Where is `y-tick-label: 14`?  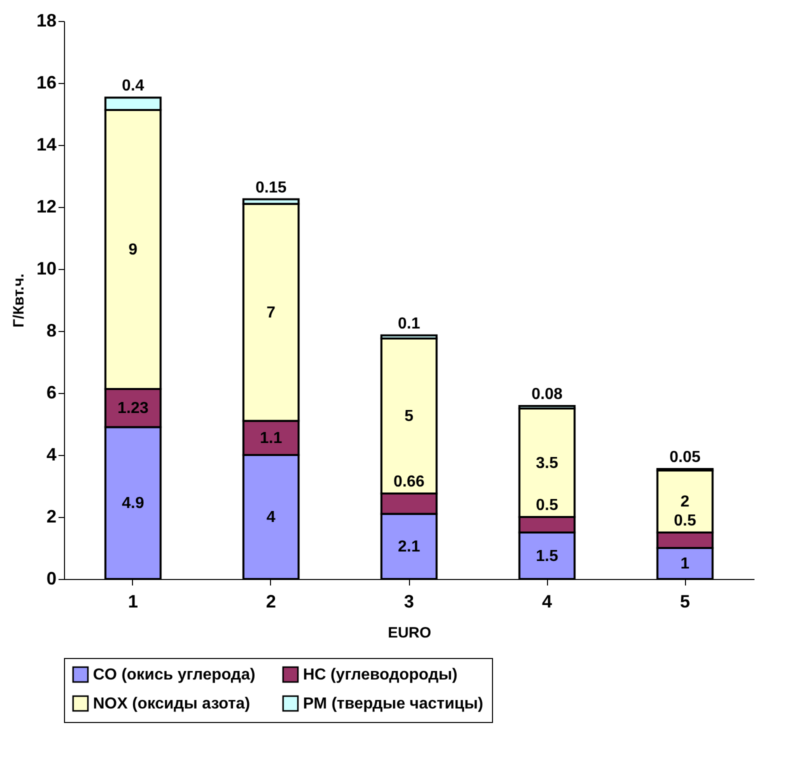 y-tick-label: 14 is located at coordinates (46, 144).